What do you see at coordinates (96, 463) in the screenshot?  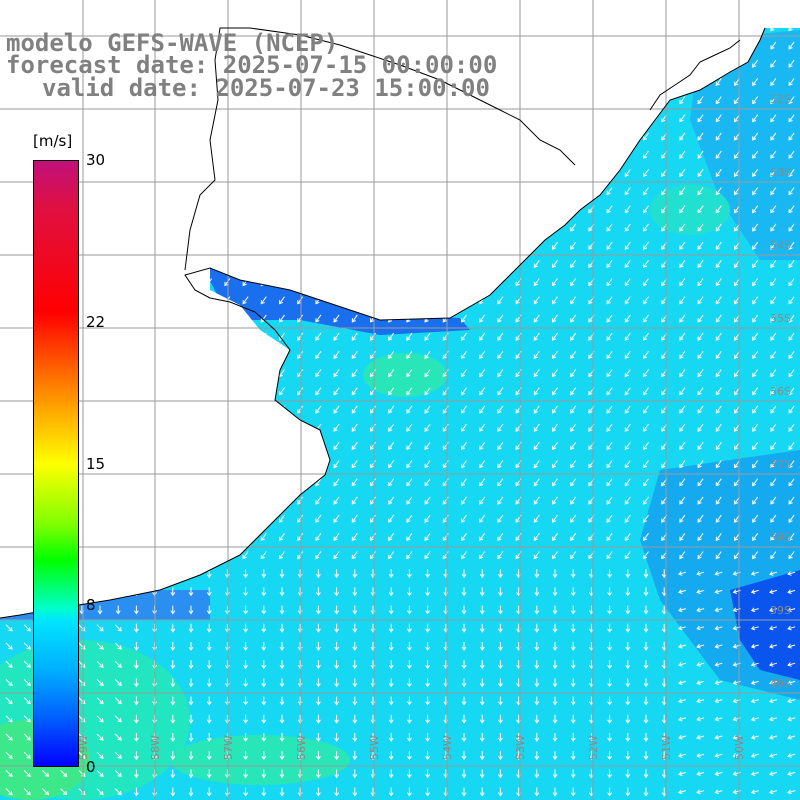 I see `colorbar-tick-15: 15` at bounding box center [96, 463].